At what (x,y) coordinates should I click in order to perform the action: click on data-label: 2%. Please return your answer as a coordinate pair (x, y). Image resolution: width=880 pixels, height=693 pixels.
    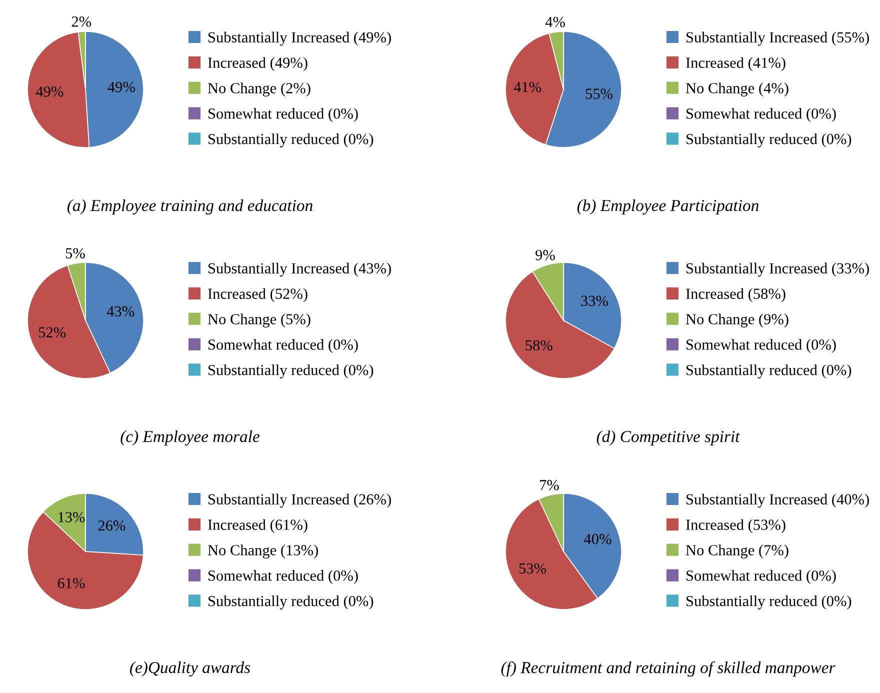
    Looking at the image, I should click on (82, 21).